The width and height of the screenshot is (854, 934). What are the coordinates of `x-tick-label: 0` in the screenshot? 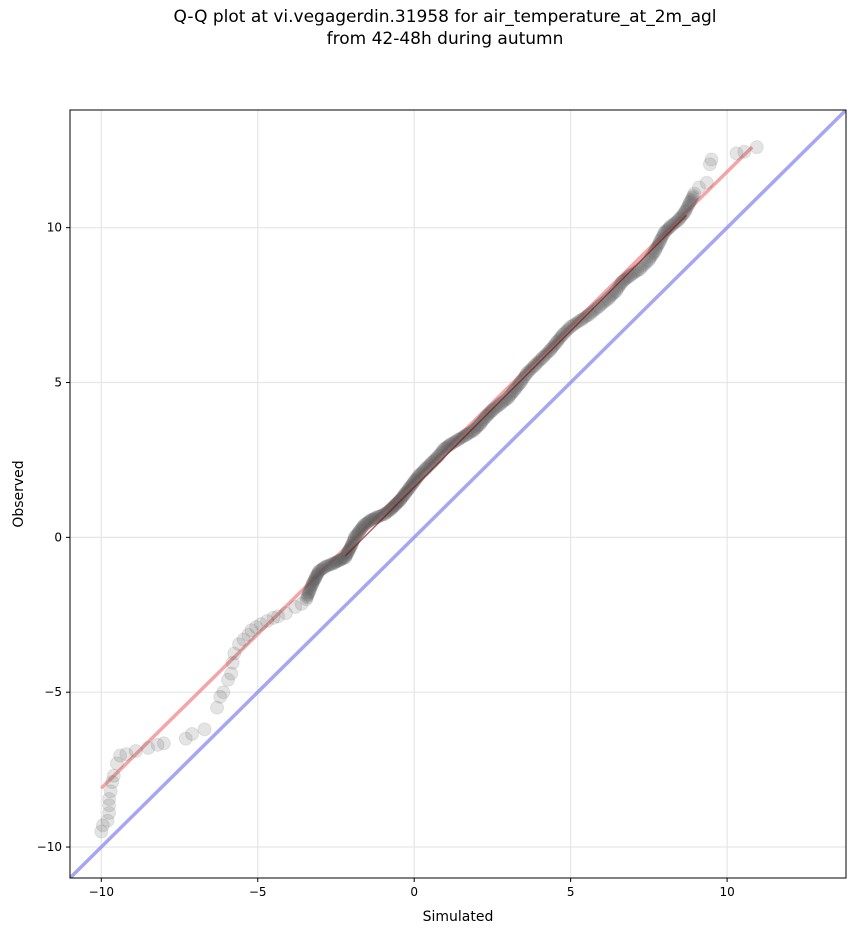 It's located at (414, 892).